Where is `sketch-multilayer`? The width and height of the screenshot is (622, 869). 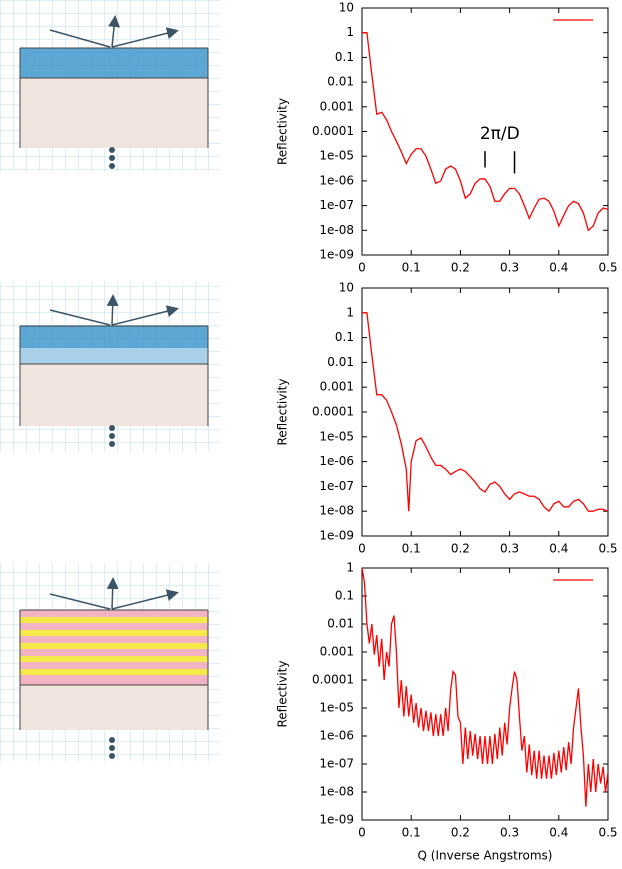 sketch-multilayer is located at coordinates (110, 662).